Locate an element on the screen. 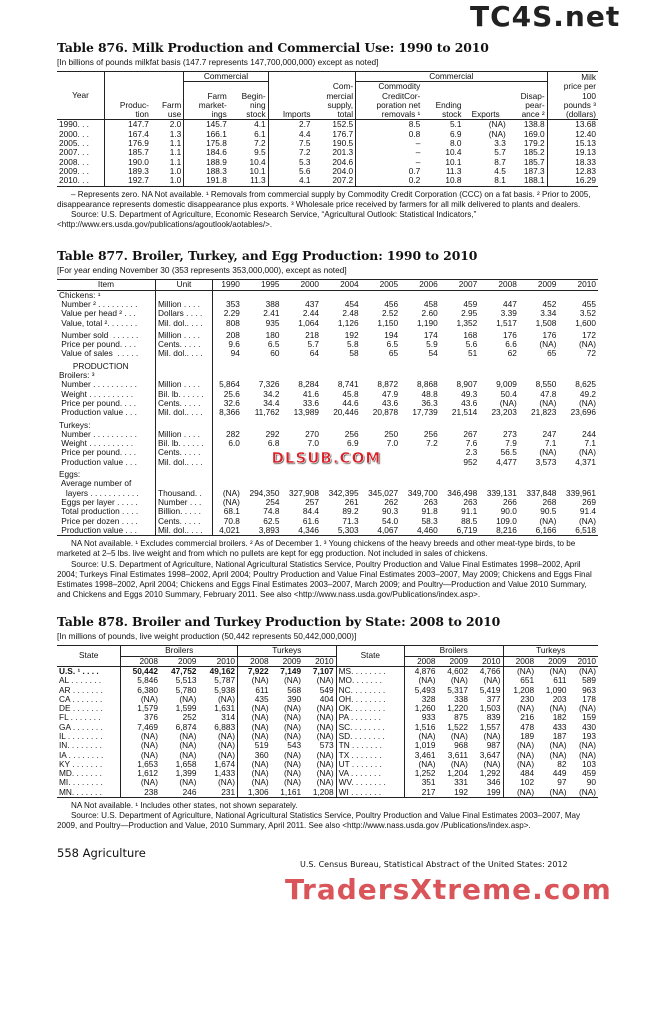 The height and width of the screenshot is (1024, 652). value-cell: 203 is located at coordinates (559, 698).